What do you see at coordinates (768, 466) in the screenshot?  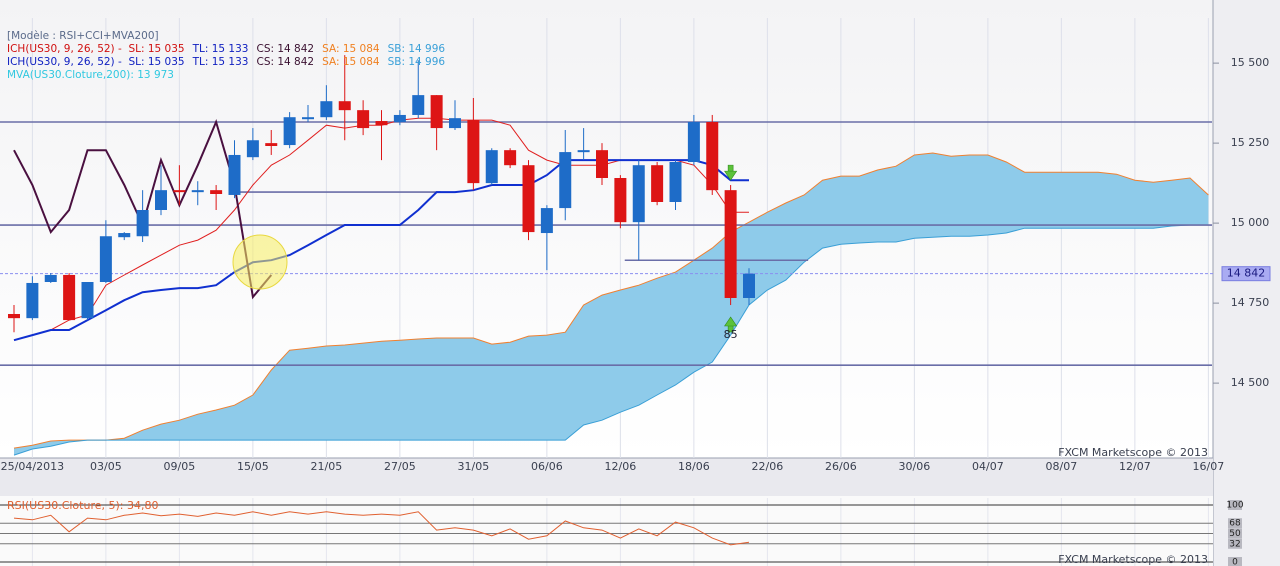 I see `x-tick-label: 22/06` at bounding box center [768, 466].